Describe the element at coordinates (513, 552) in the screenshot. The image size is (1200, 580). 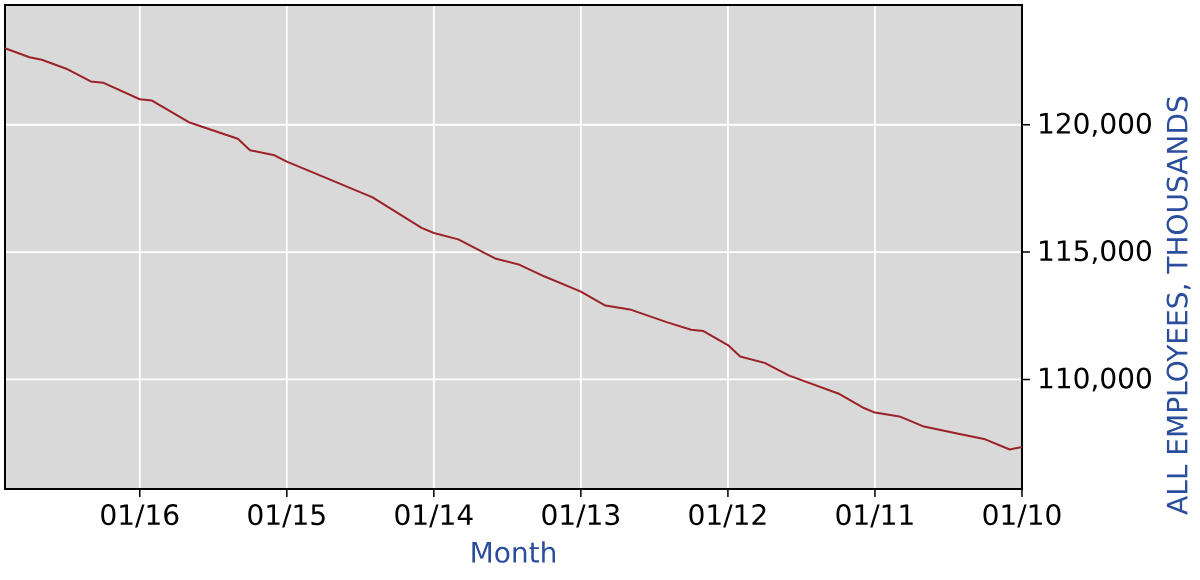
I see `x-axis-title: Month` at that location.